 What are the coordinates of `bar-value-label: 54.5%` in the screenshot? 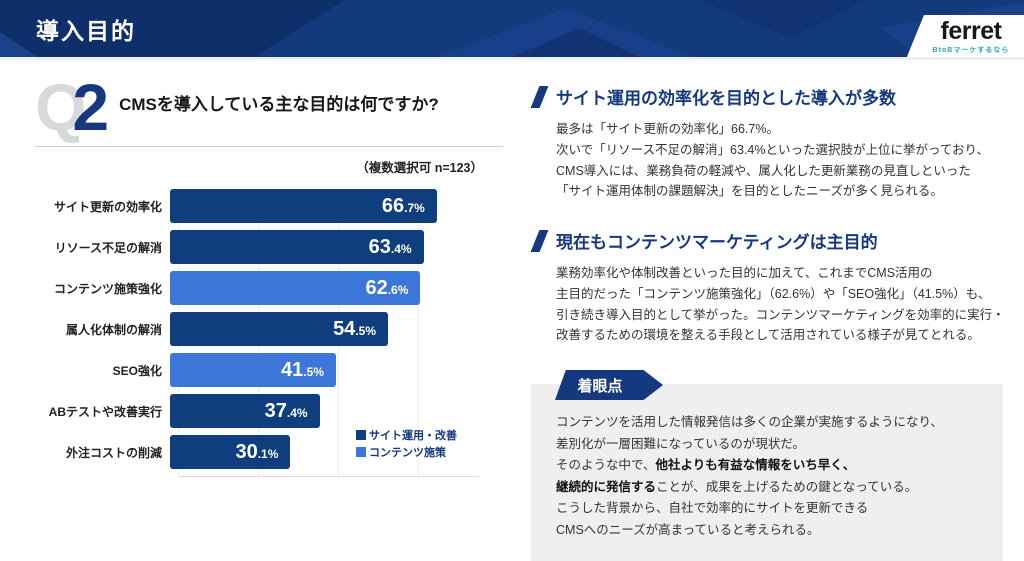 It's located at (354, 329).